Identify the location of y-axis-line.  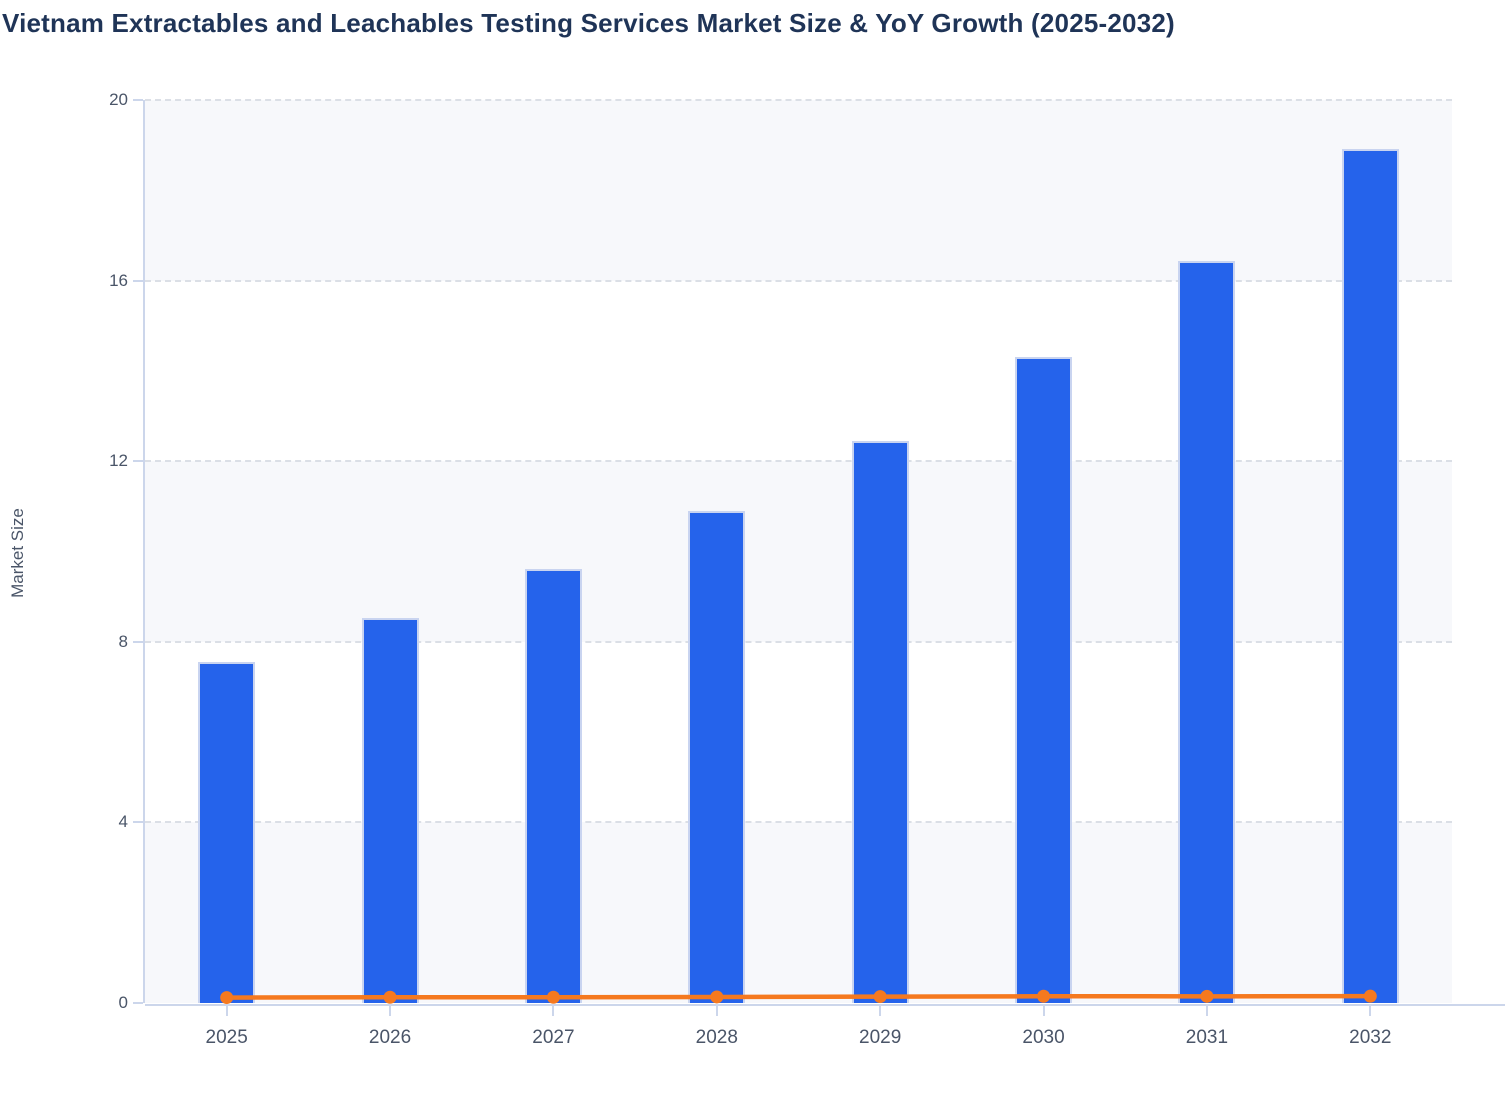
(144, 551).